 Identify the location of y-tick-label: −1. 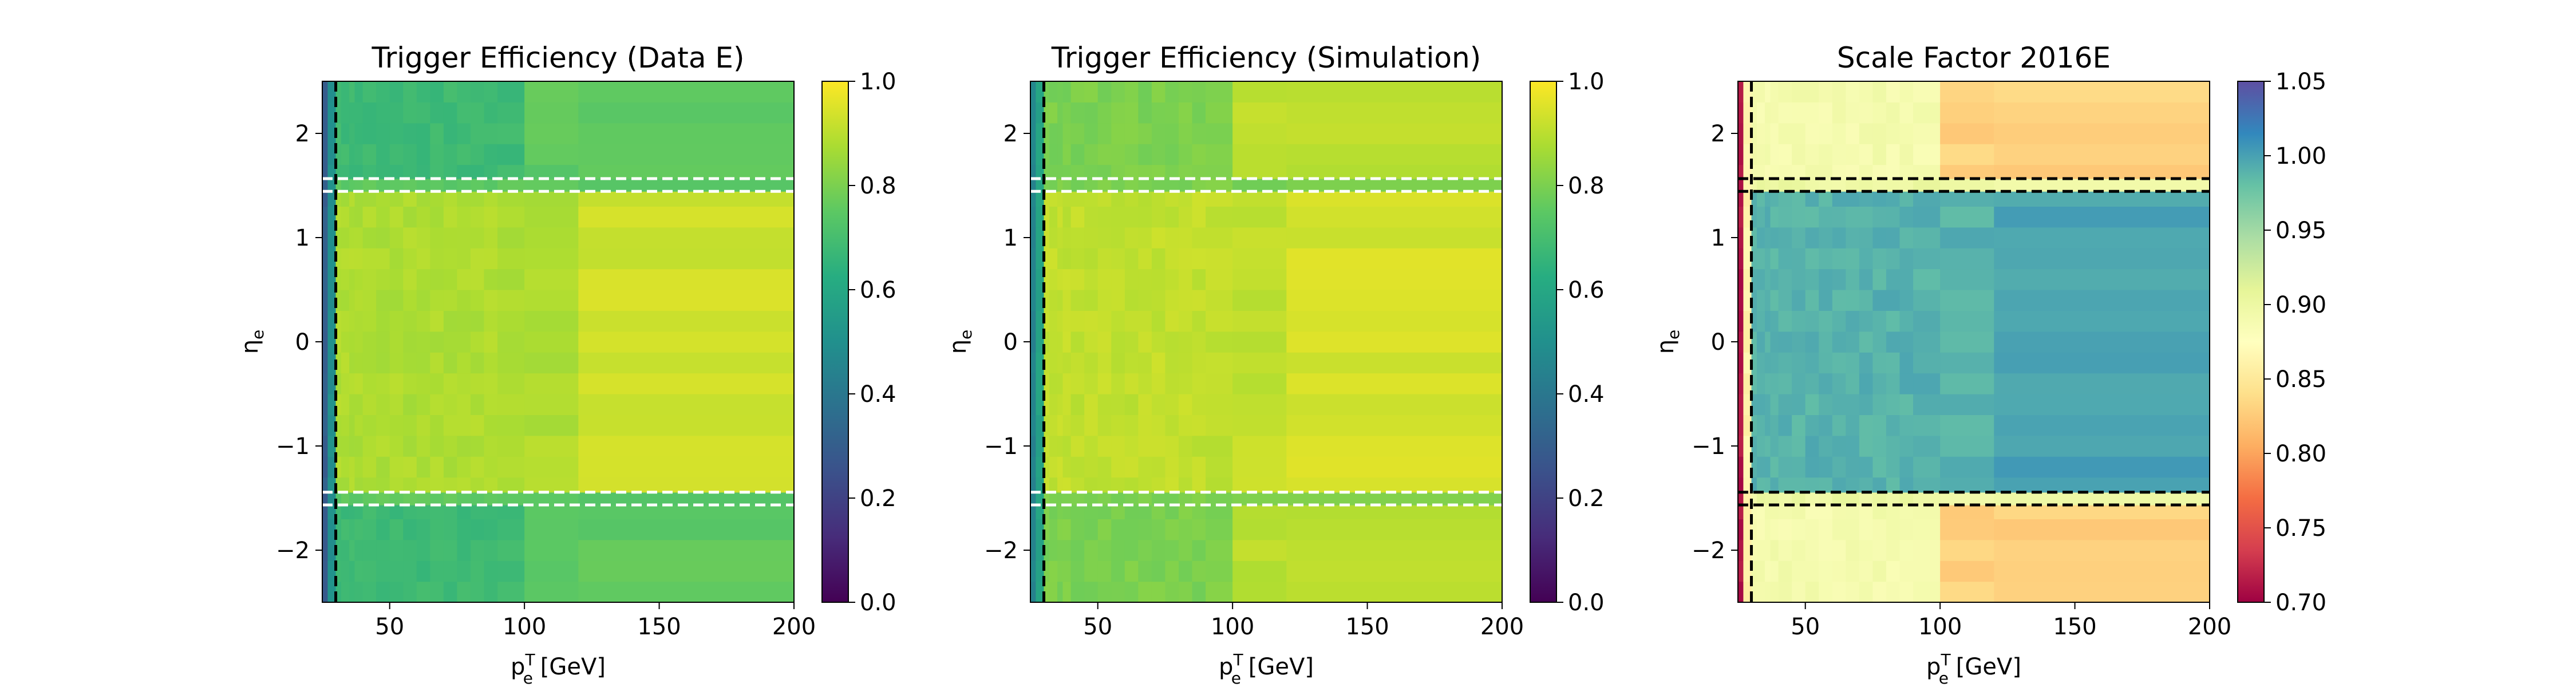
(1001, 446).